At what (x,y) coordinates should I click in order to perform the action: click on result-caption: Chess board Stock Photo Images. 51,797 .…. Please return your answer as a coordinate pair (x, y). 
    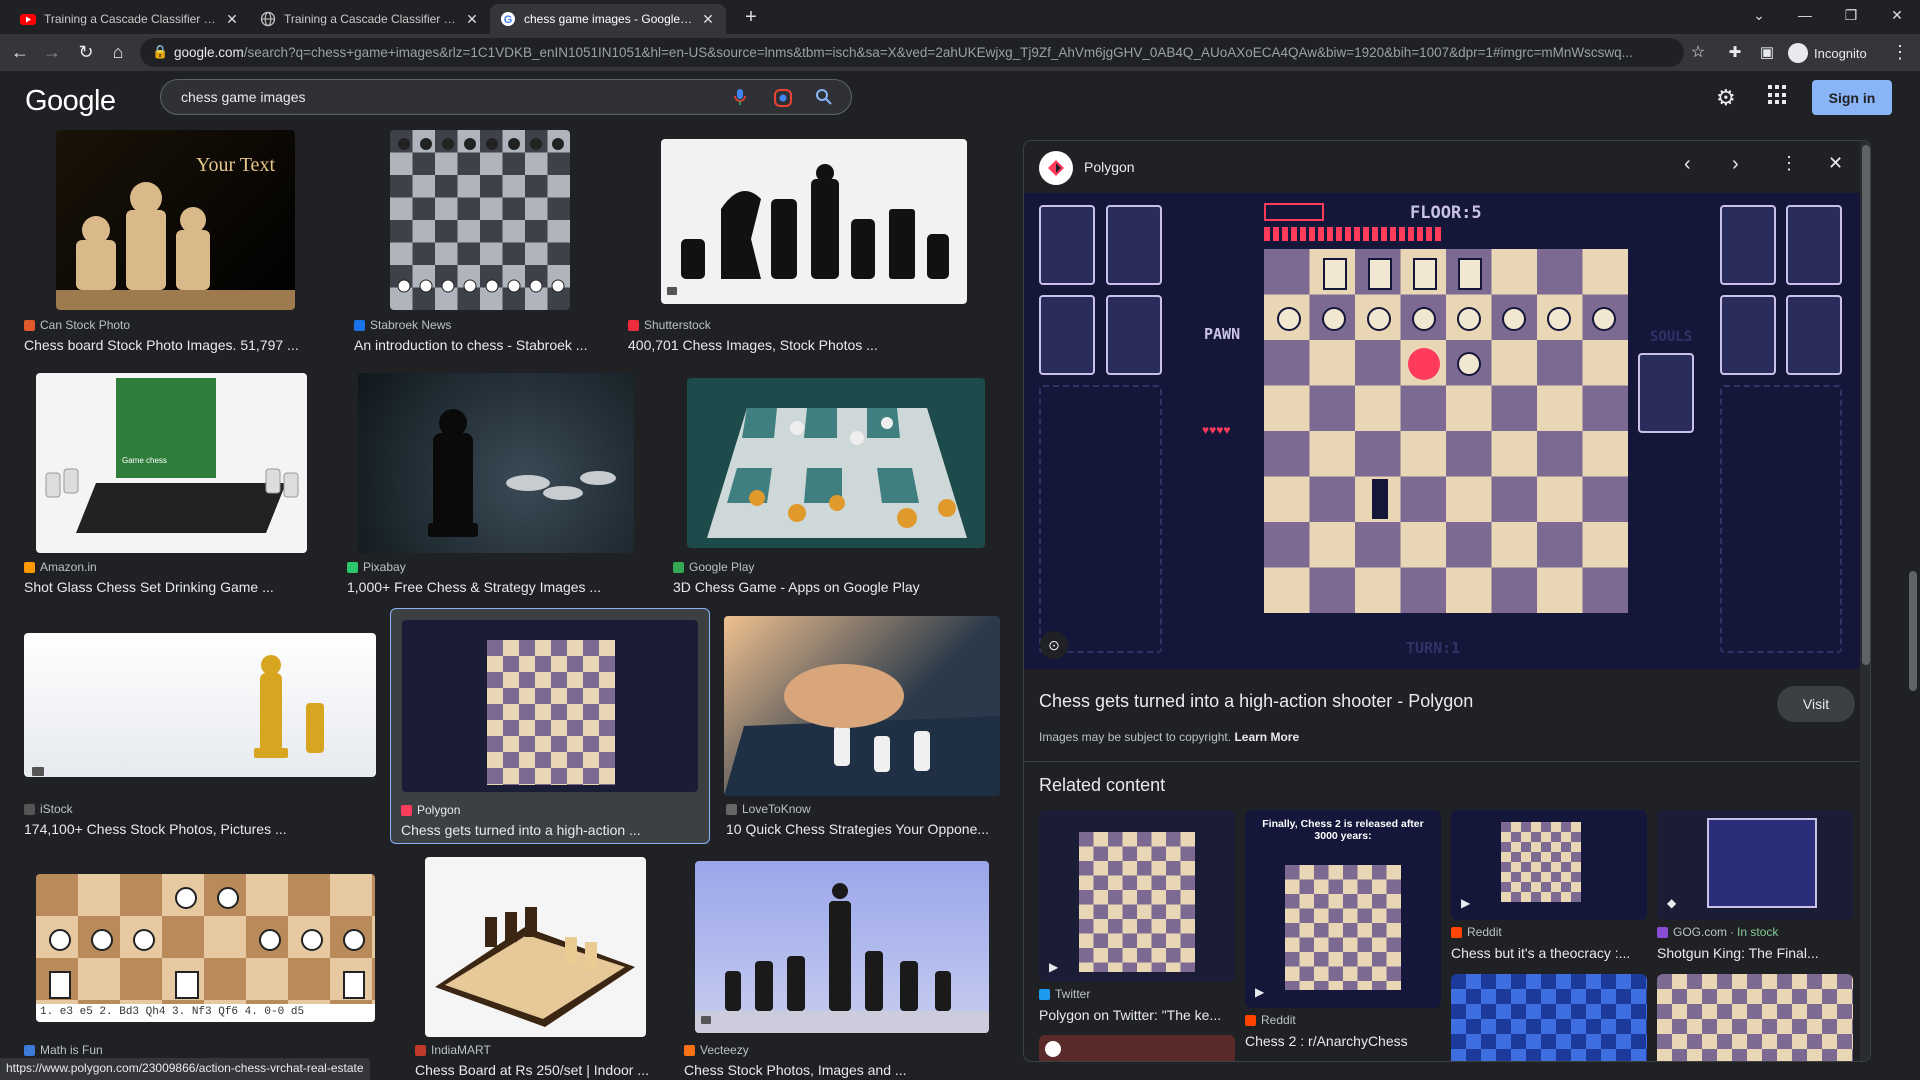
    Looking at the image, I should click on (161, 345).